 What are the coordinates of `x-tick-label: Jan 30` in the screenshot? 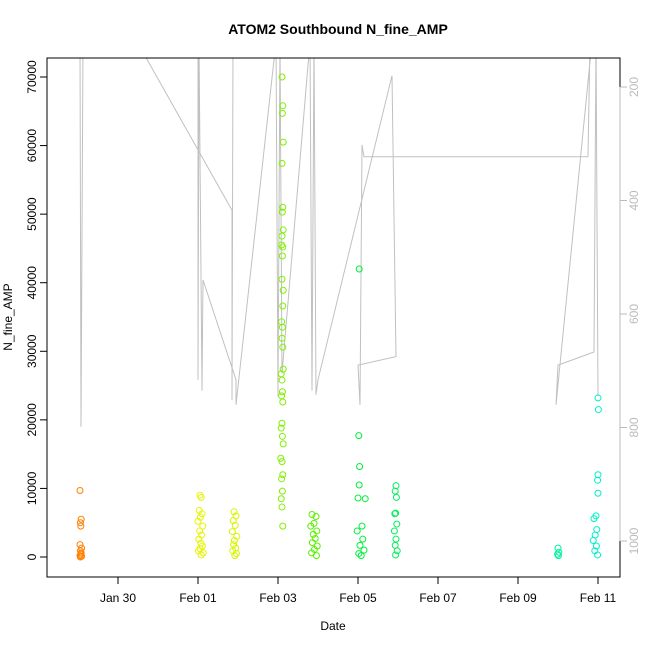 It's located at (118, 598).